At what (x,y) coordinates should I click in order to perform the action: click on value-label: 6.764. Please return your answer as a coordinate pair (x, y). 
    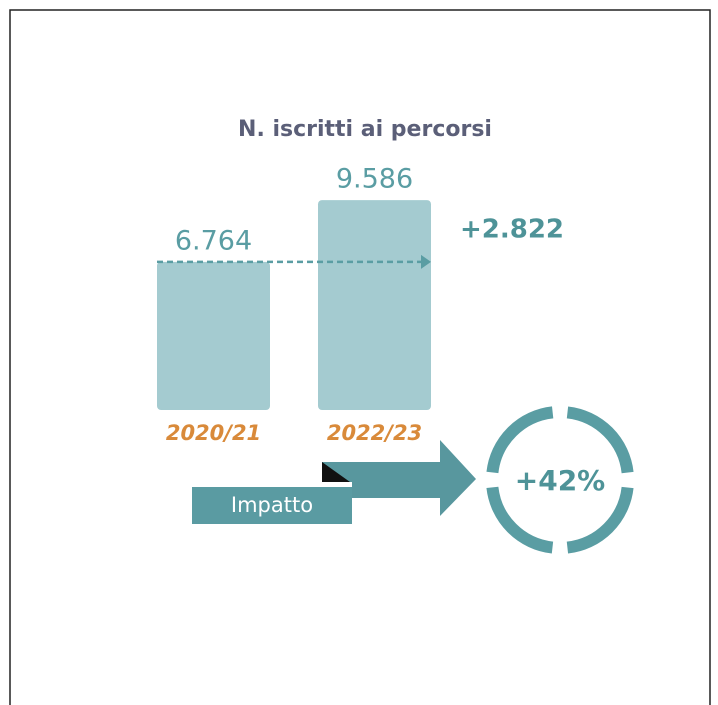
    Looking at the image, I should click on (213, 240).